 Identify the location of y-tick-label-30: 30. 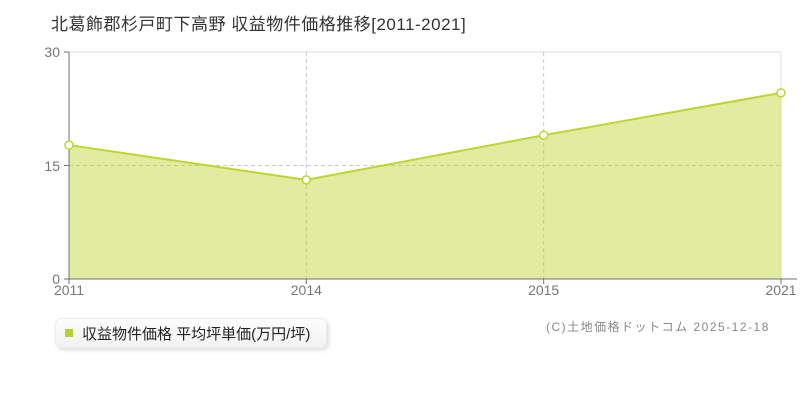
(52, 52).